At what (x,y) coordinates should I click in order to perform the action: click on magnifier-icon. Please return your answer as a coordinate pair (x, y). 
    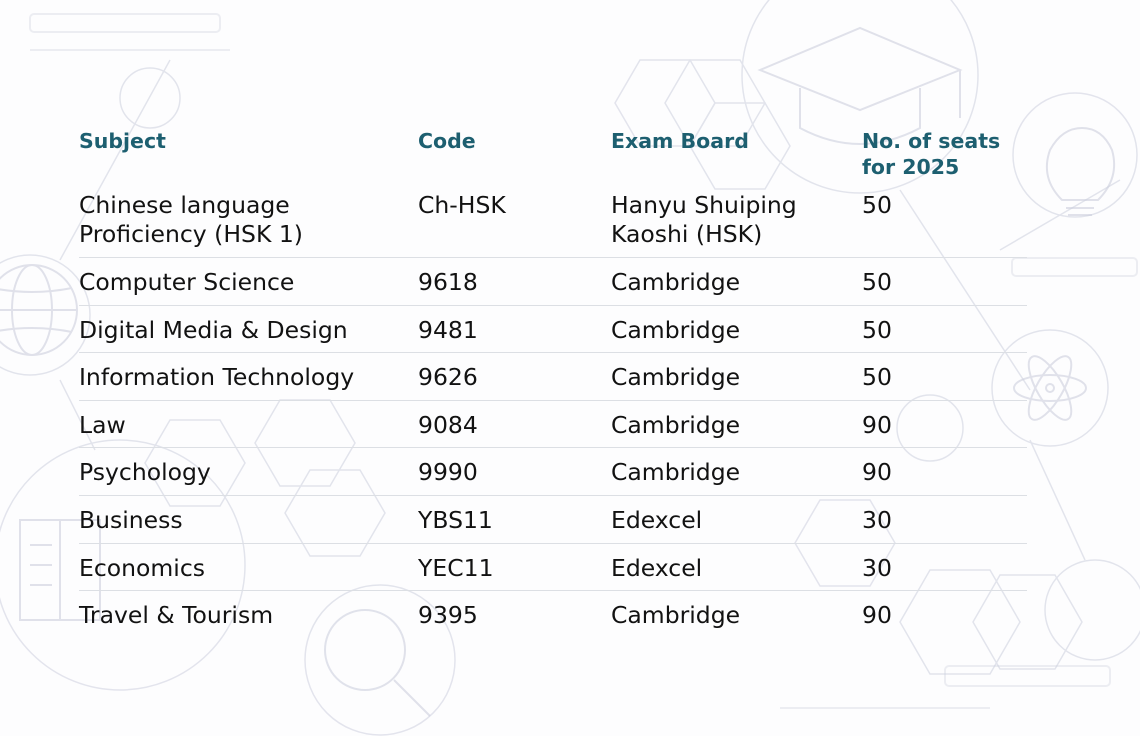
    Looking at the image, I should click on (377, 663).